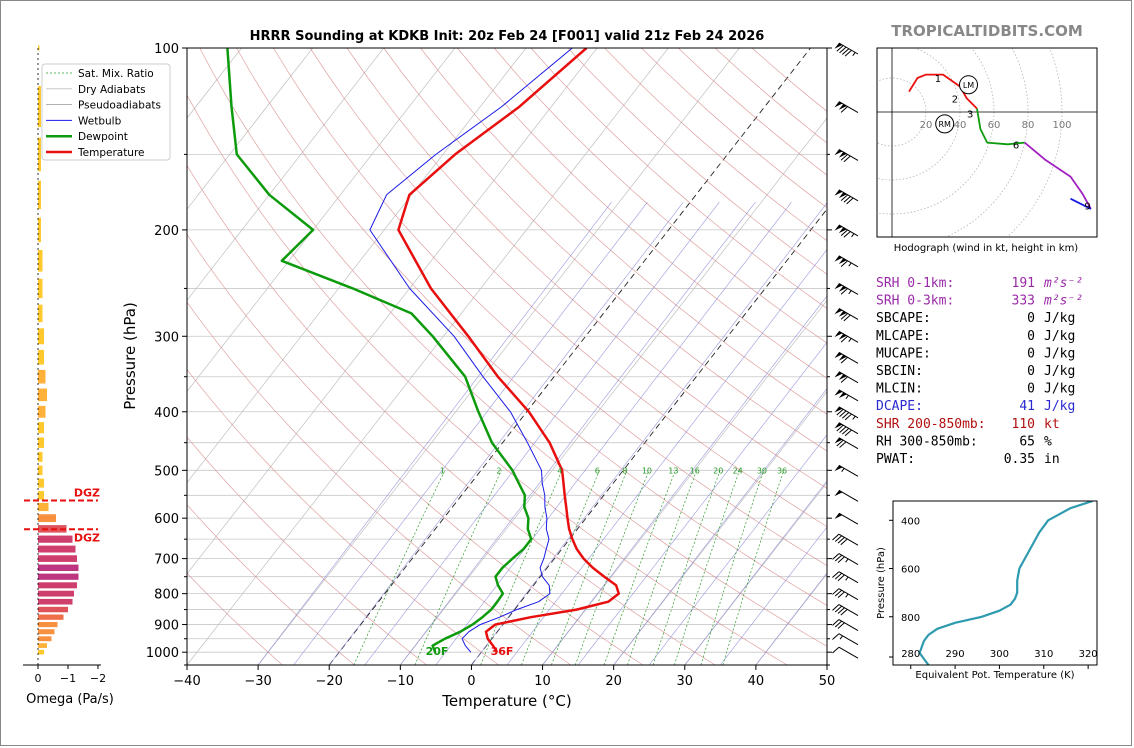 The height and width of the screenshot is (748, 1134). What do you see at coordinates (994, 675) in the screenshot?
I see `theta-e-xlabel: Equivalent Pot. Temperature (K)` at bounding box center [994, 675].